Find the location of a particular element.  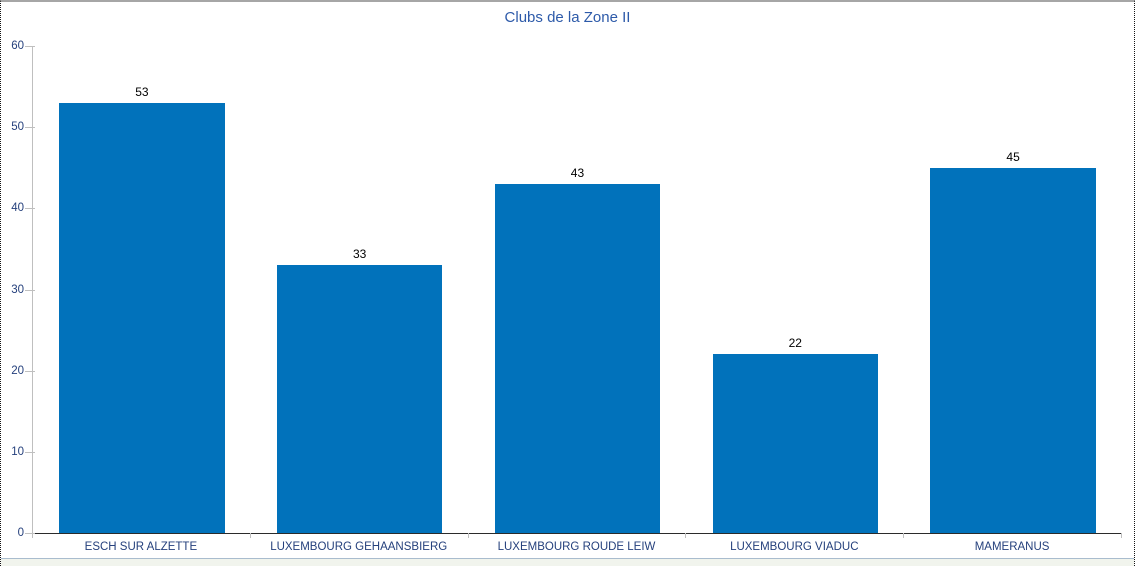

data-label: 33 is located at coordinates (360, 254).